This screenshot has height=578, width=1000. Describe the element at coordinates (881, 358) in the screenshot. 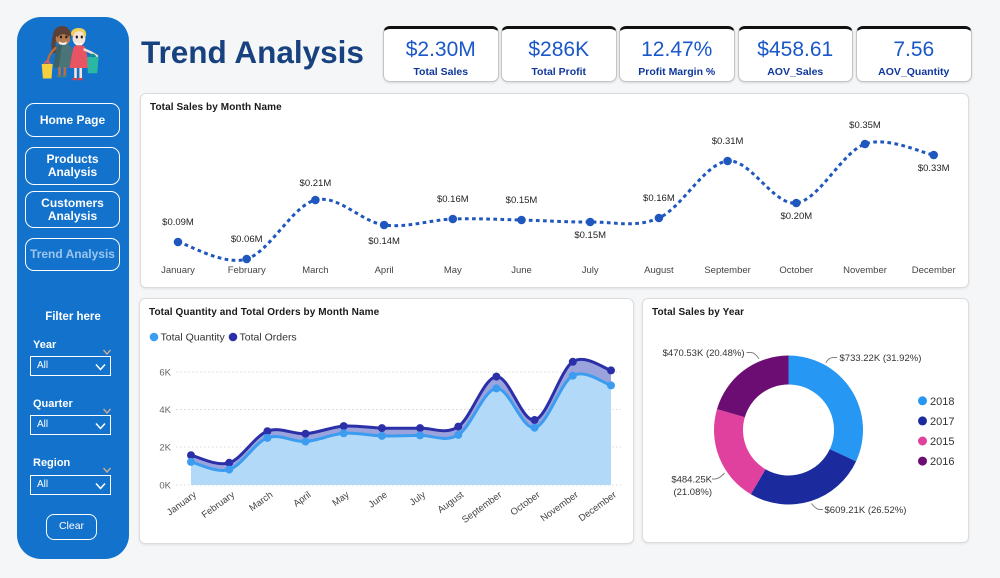

I see `svg-text: $733.22K (31.92%)` at that location.